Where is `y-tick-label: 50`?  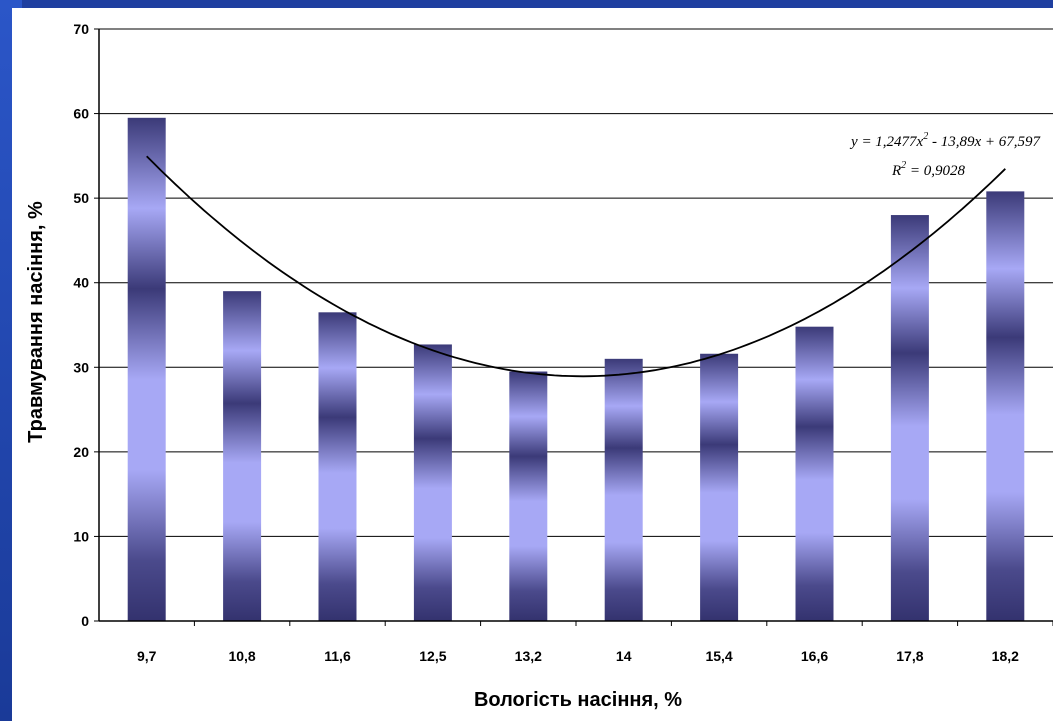
y-tick-label: 50 is located at coordinates (81, 198).